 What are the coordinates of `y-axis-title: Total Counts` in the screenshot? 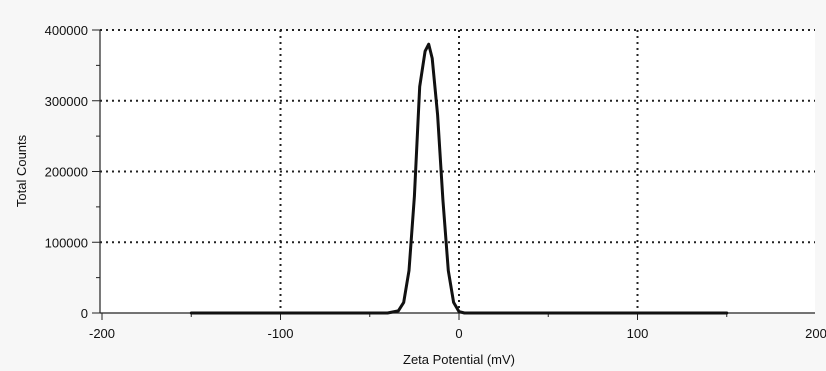 It's located at (21, 170).